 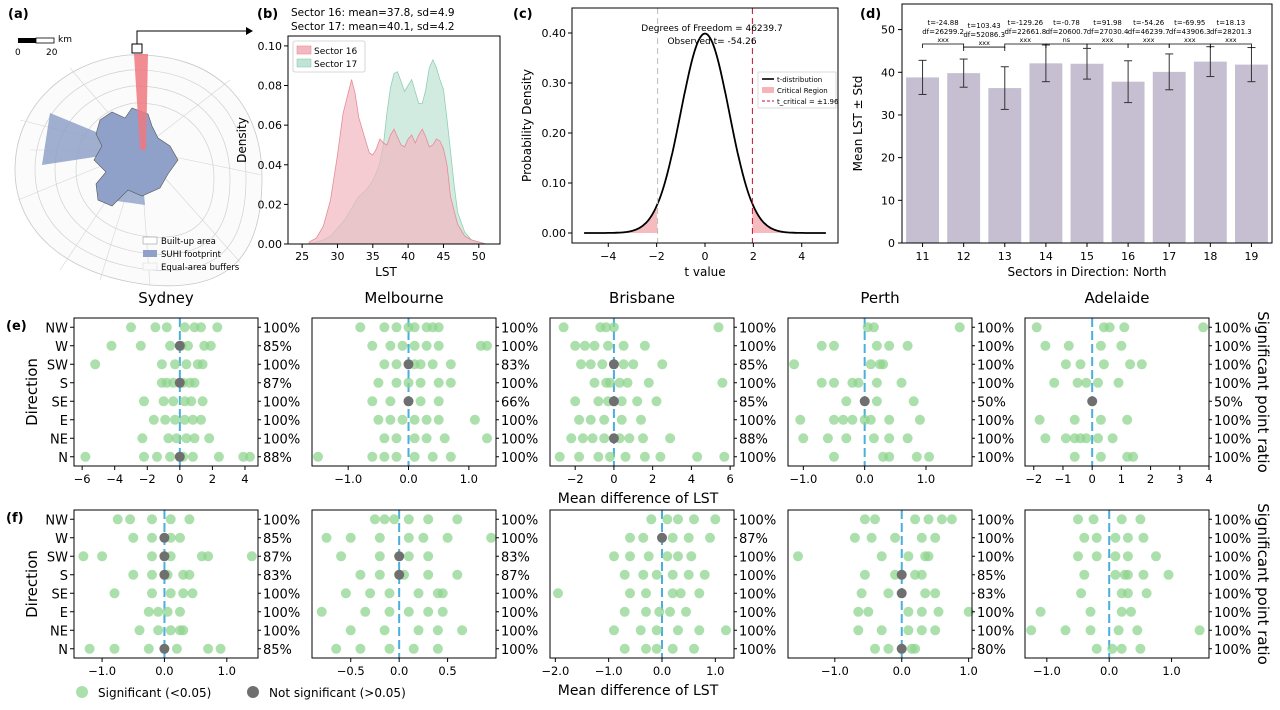 I want to click on comparison-df: df=26299.2, so click(x=943, y=32).